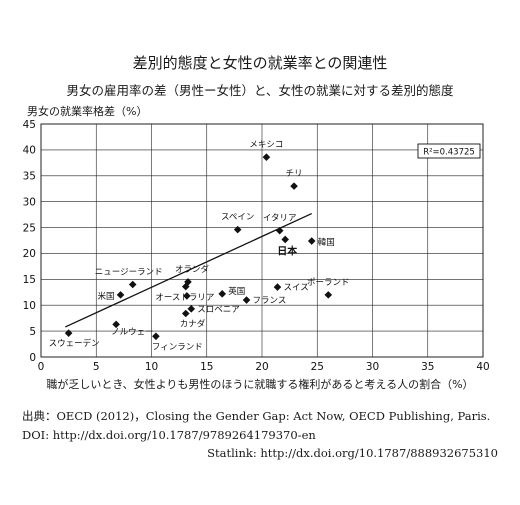  What do you see at coordinates (29, 306) in the screenshot?
I see `y-tick-label: 10` at bounding box center [29, 306].